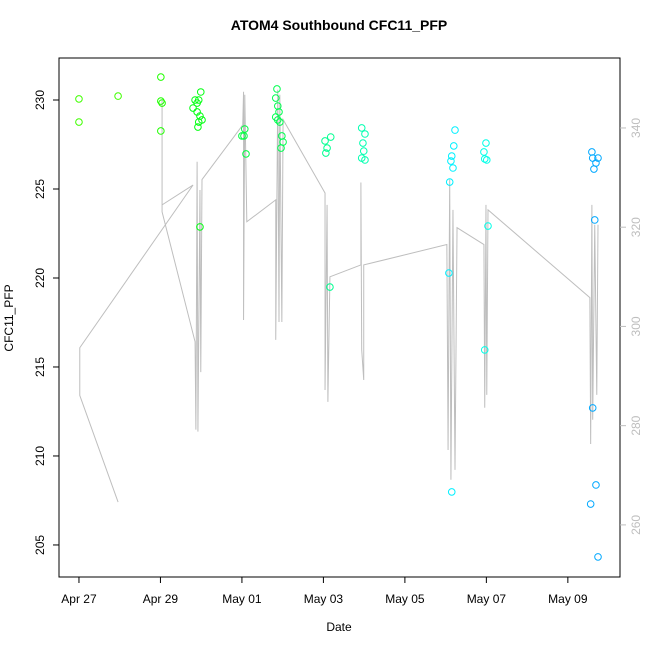 This screenshot has height=650, width=650. Describe the element at coordinates (161, 599) in the screenshot. I see `x-tick-label: Apr 29` at that location.